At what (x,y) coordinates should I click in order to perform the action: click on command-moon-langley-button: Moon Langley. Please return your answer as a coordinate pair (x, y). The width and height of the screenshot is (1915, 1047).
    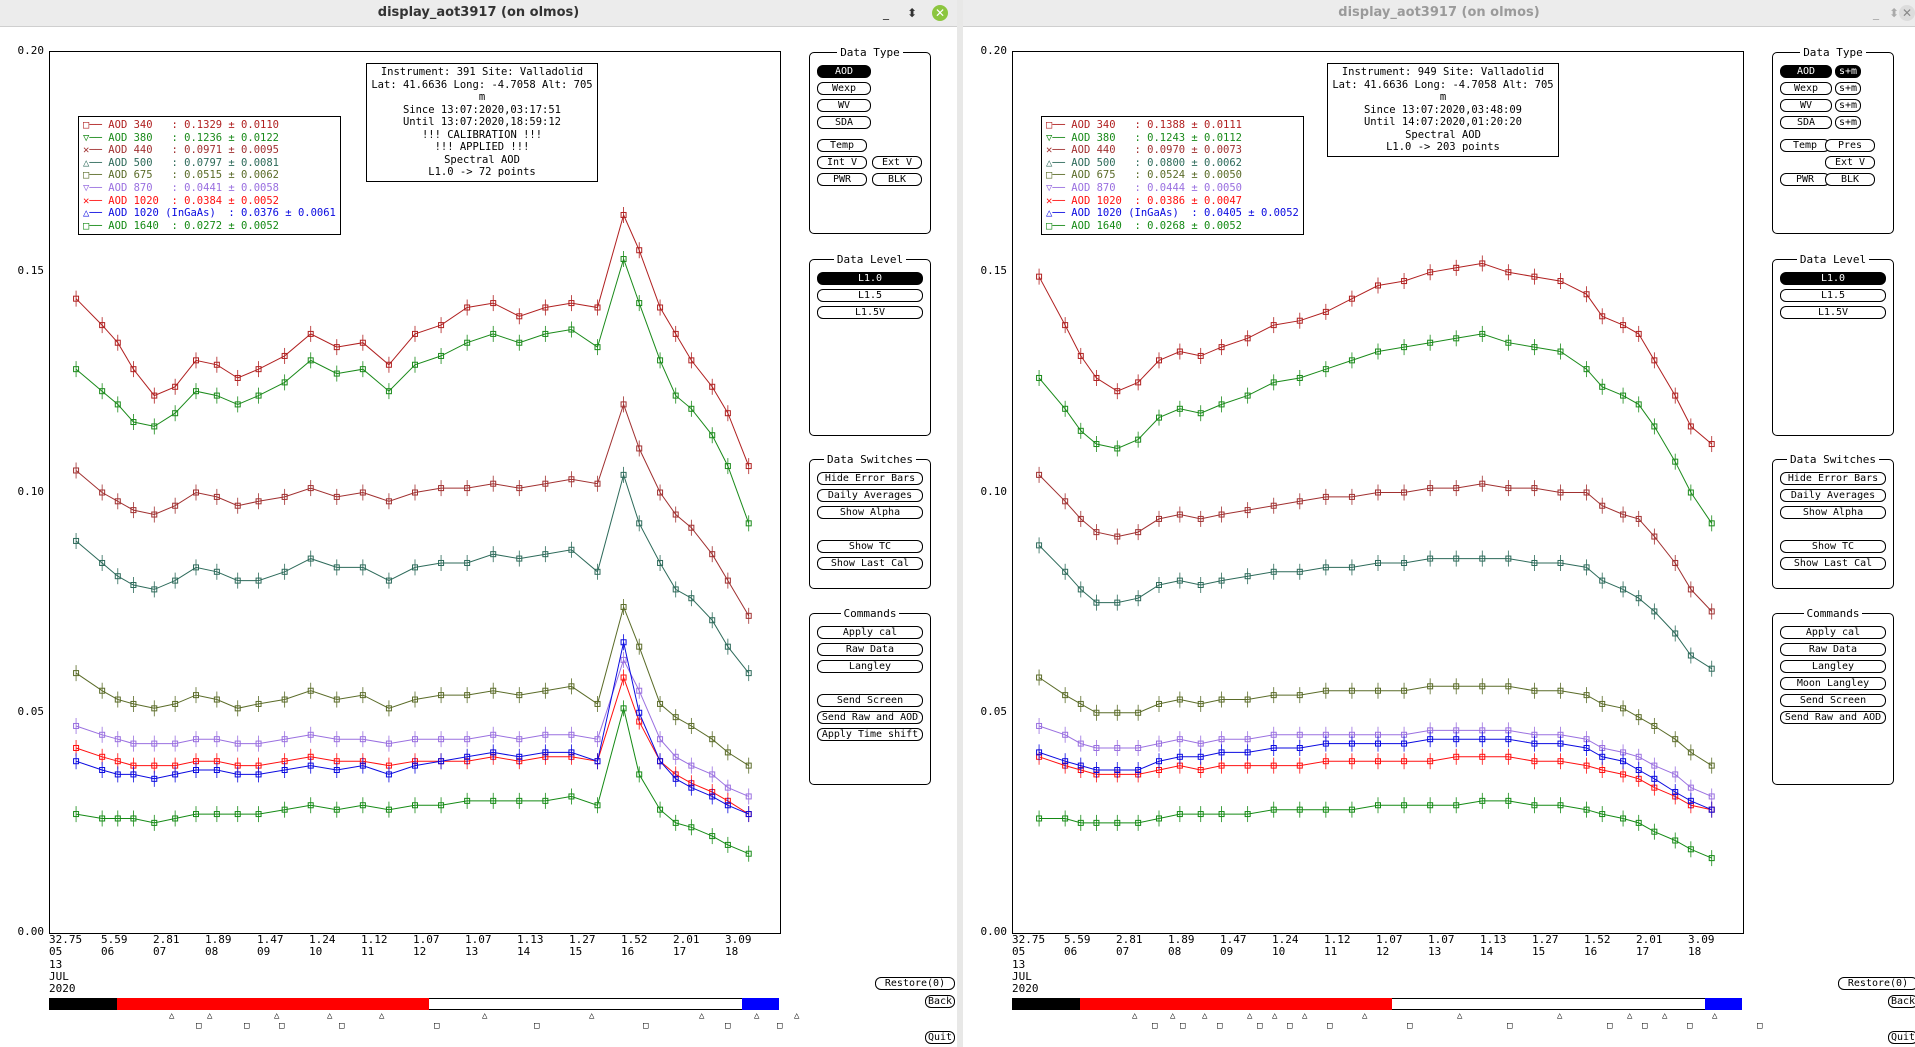
    Looking at the image, I should click on (1833, 683).